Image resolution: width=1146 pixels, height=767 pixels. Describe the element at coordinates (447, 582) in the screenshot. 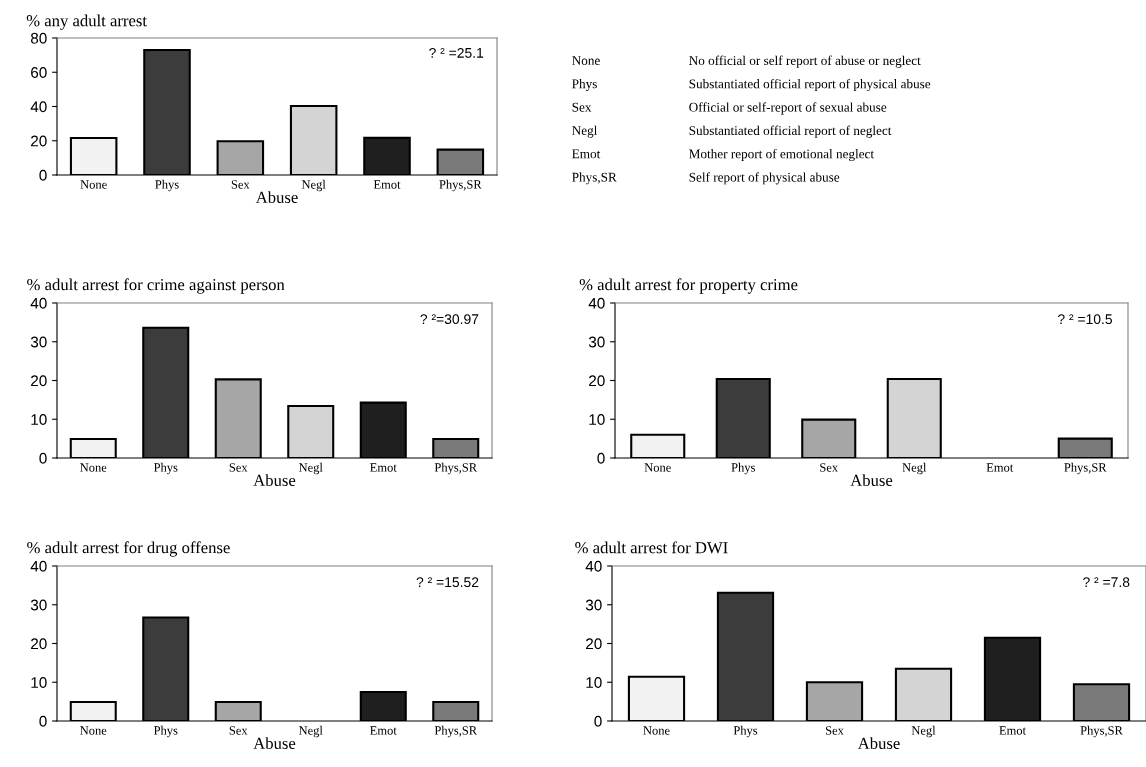

I see `annotation: ? ² =15.52` at that location.